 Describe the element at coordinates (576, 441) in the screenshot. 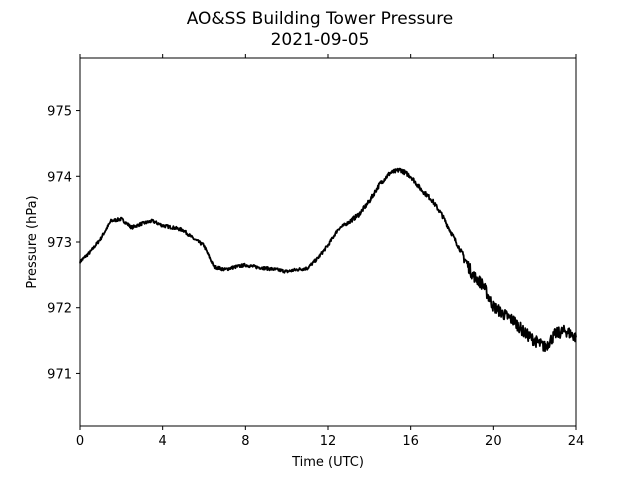

I see `x-tick-label: 24` at that location.